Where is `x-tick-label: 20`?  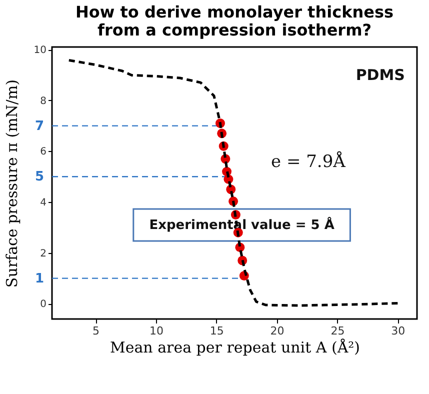
x-tick-label: 20 is located at coordinates (277, 331).